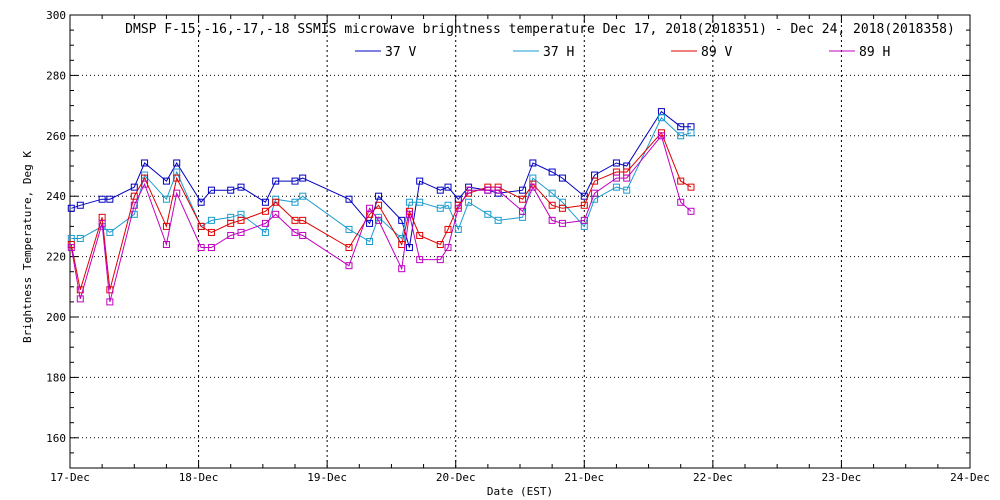 The height and width of the screenshot is (500, 1000). Describe the element at coordinates (713, 477) in the screenshot. I see `x-tick-label: 22-Dec` at that location.